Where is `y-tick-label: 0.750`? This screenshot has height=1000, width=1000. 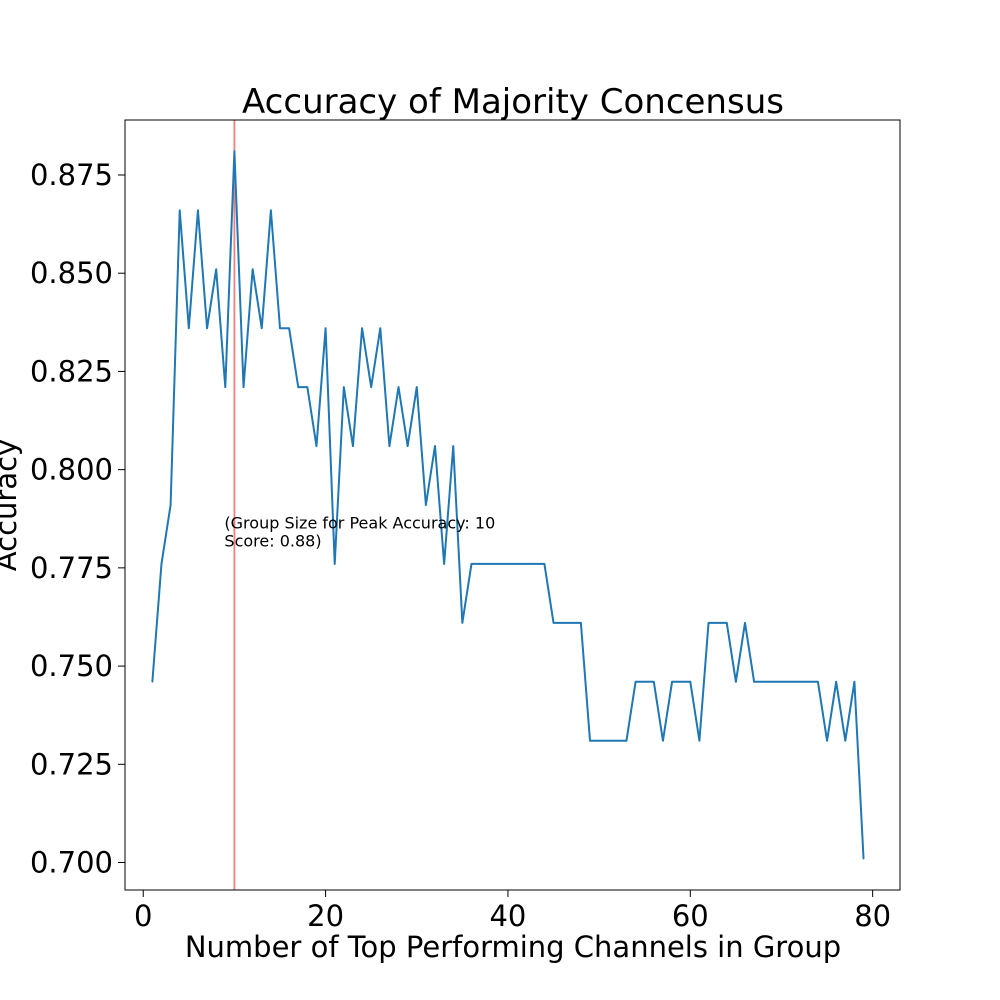
y-tick-label: 0.750 is located at coordinates (71, 666).